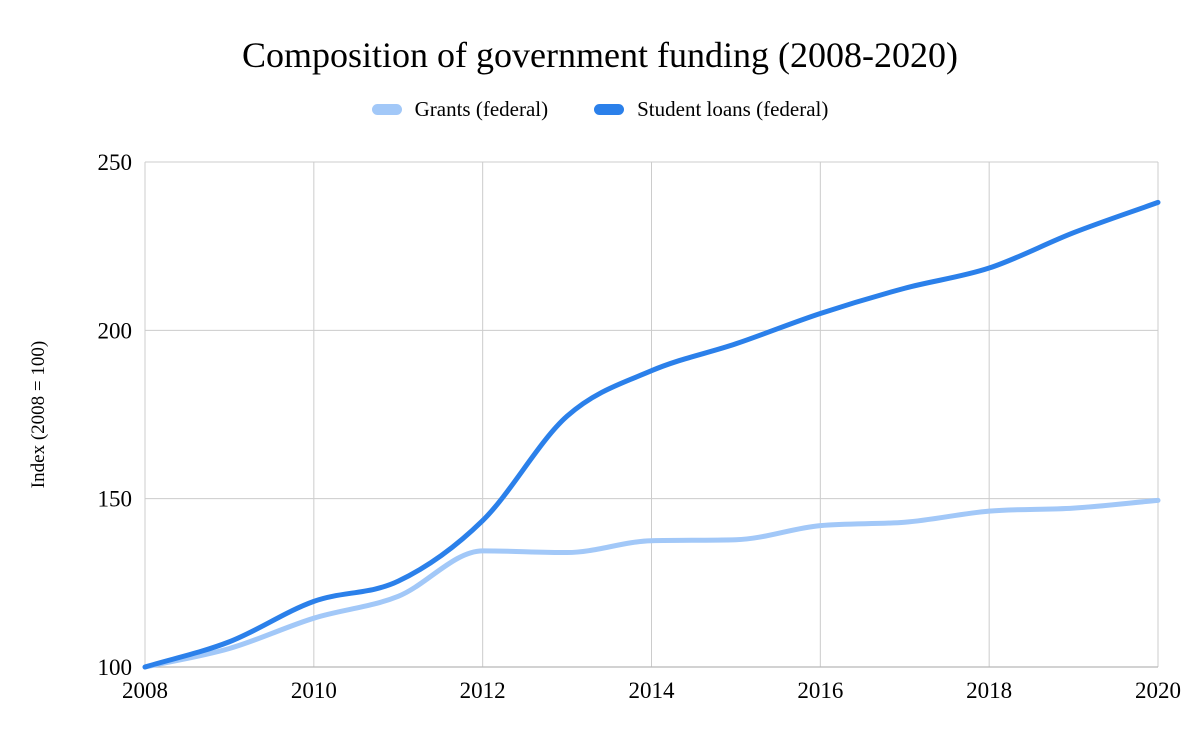 Image resolution: width=1200 pixels, height=742 pixels. Describe the element at coordinates (481, 109) in the screenshot. I see `legend-label-grants: Grants (federal)` at that location.